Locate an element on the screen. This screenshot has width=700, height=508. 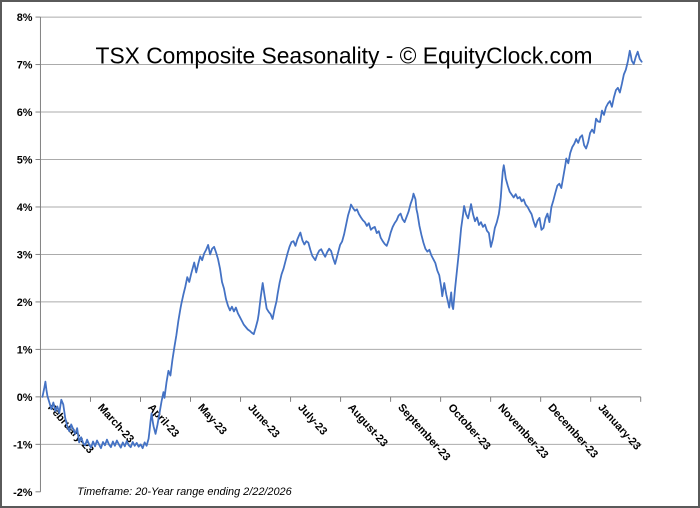
y-axis-label: 3% is located at coordinates (25, 255).